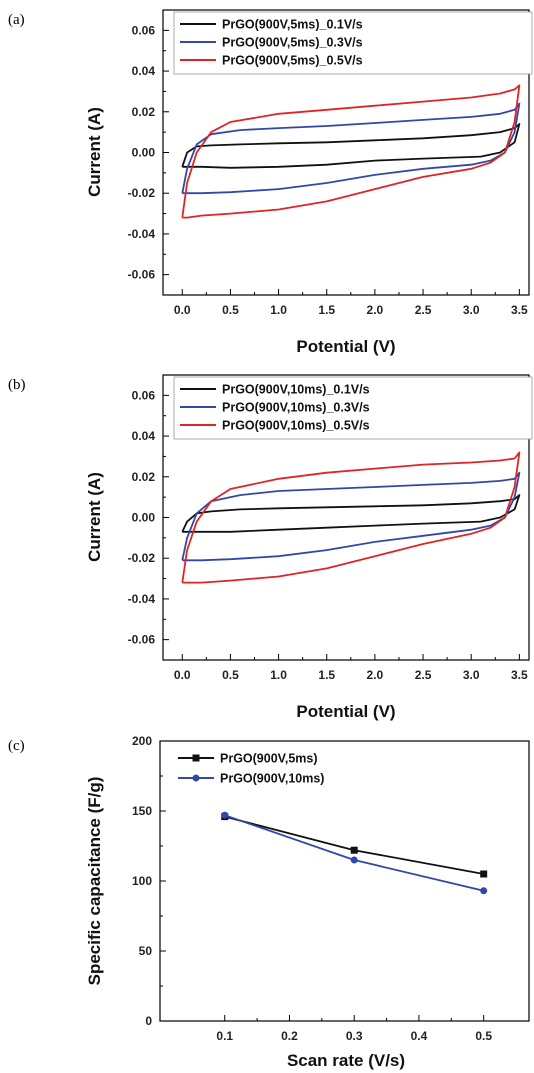  I want to click on panel-a-y-axis-title: Current (A), so click(94, 152).